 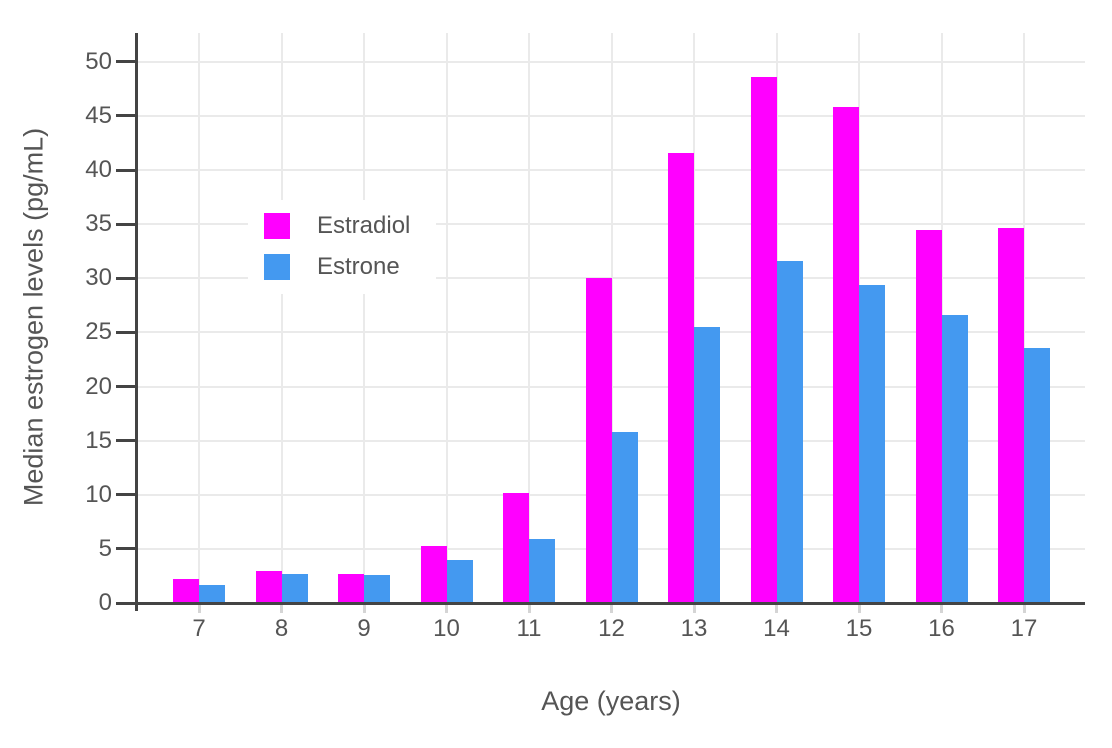 What do you see at coordinates (611, 701) in the screenshot?
I see `x-axis-title: Age (years)` at bounding box center [611, 701].